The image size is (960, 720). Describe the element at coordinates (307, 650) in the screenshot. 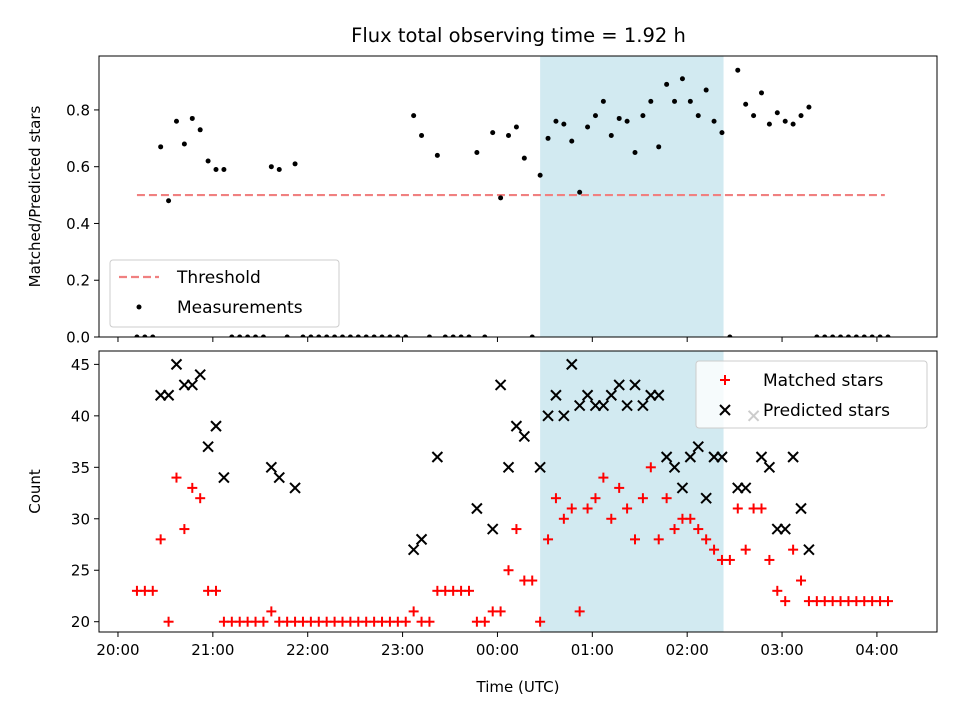

I see `x-tick-label: 22:00` at that location.